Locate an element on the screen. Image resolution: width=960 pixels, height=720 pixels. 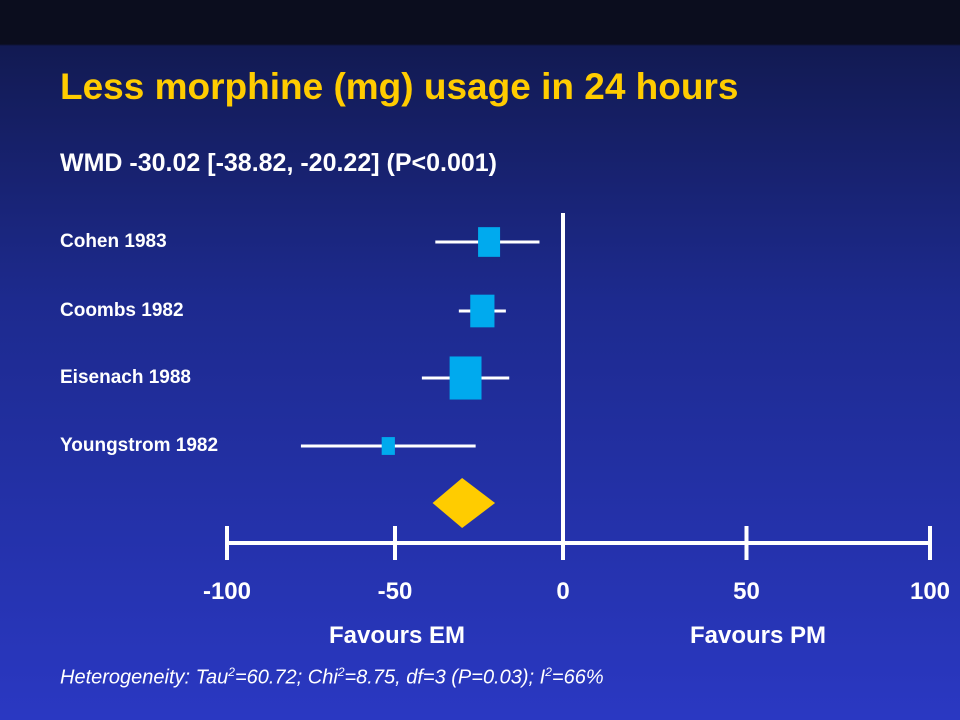
x-tick-label: 50 is located at coordinates (746, 591).